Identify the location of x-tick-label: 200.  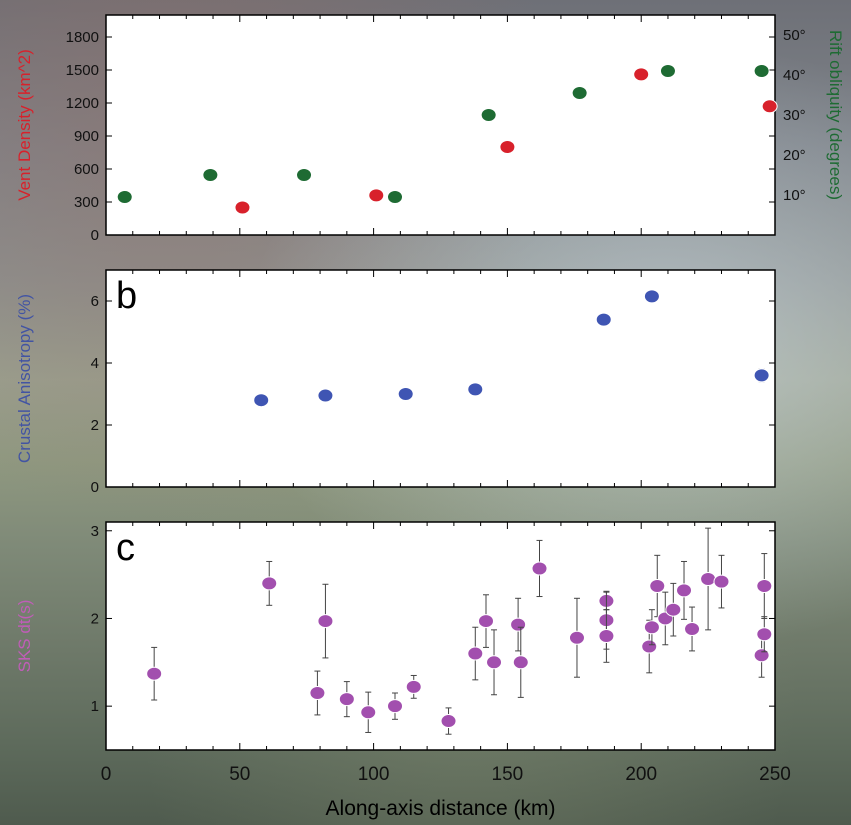
(641, 774).